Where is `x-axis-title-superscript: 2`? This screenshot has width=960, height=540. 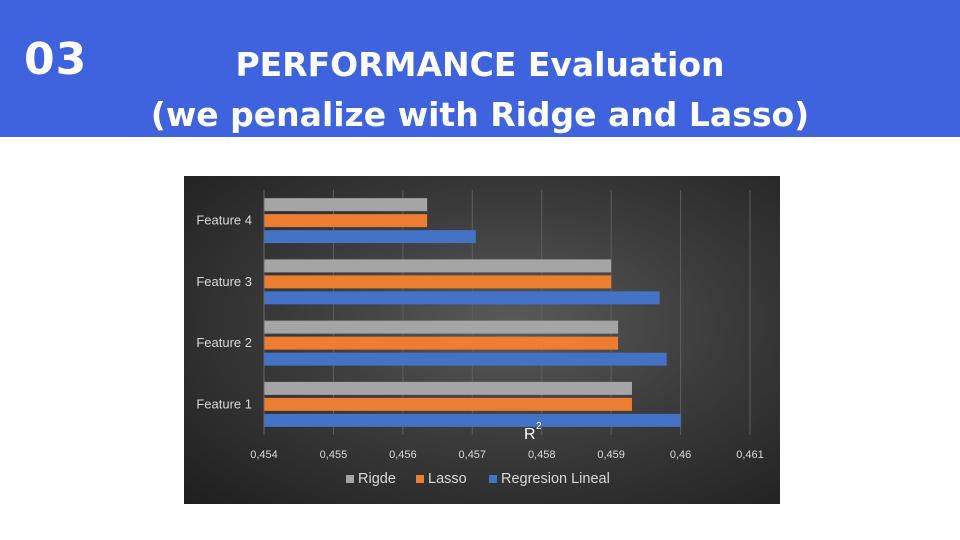
x-axis-title-superscript: 2 is located at coordinates (539, 426).